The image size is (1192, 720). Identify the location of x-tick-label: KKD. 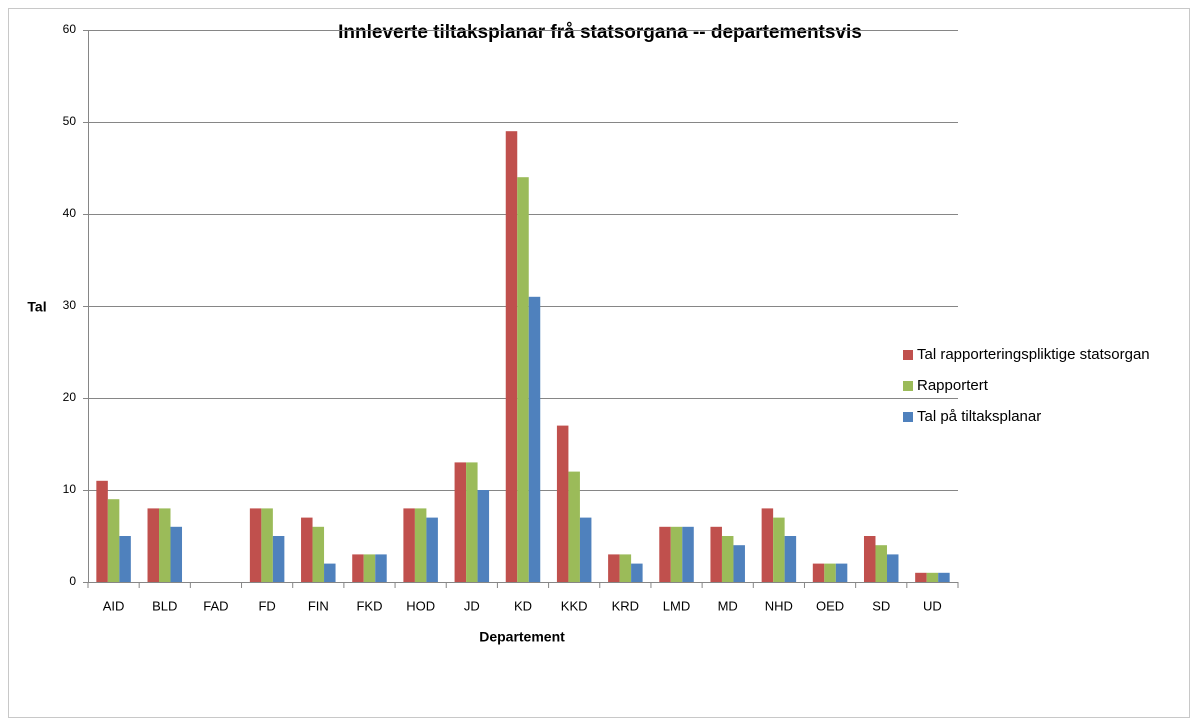
(574, 605).